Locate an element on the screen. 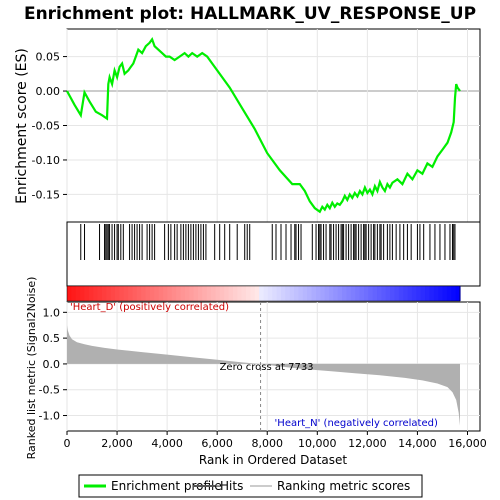 Image resolution: width=500 pixels, height=500 pixels. x-tick-label: 10,000 is located at coordinates (317, 443).